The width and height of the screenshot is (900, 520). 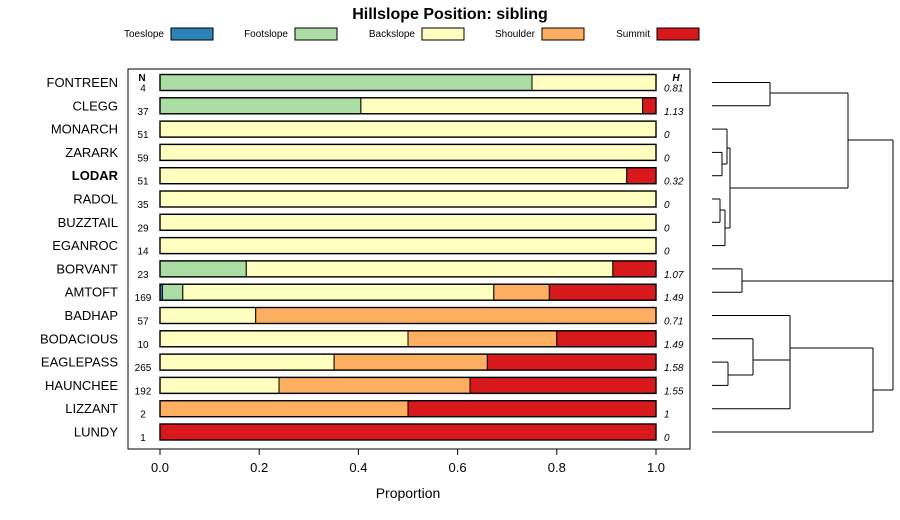 What do you see at coordinates (521, 292) in the screenshot?
I see `bar-amtoft-shoulder` at bounding box center [521, 292].